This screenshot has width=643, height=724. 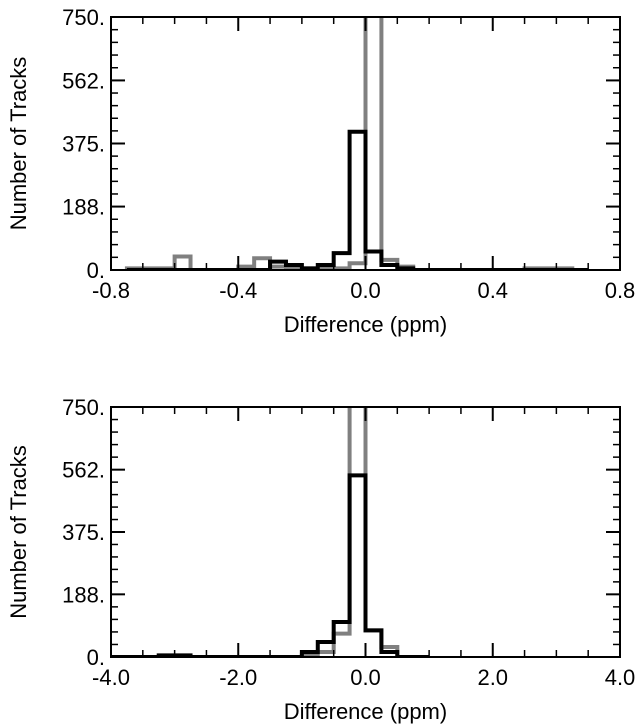 I want to click on x-tick-label: -4.0, so click(x=111, y=677).